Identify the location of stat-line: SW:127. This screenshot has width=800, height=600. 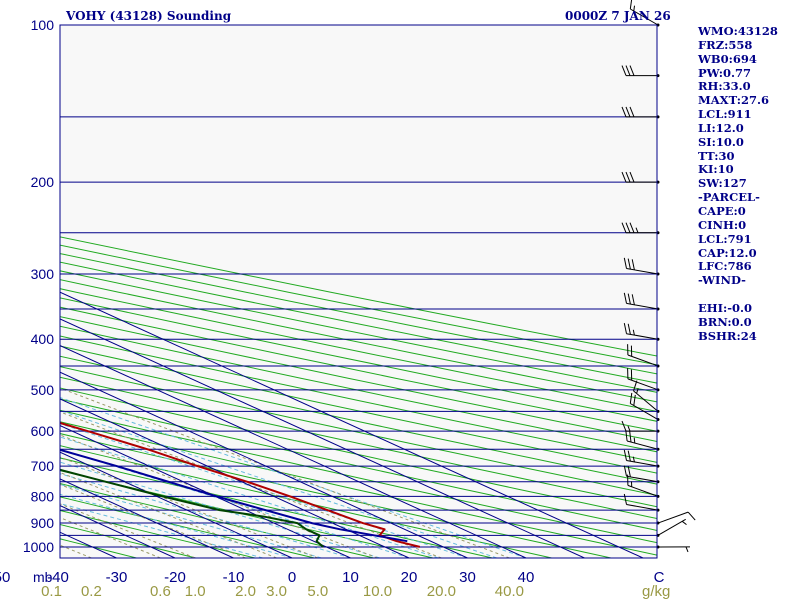
(722, 183).